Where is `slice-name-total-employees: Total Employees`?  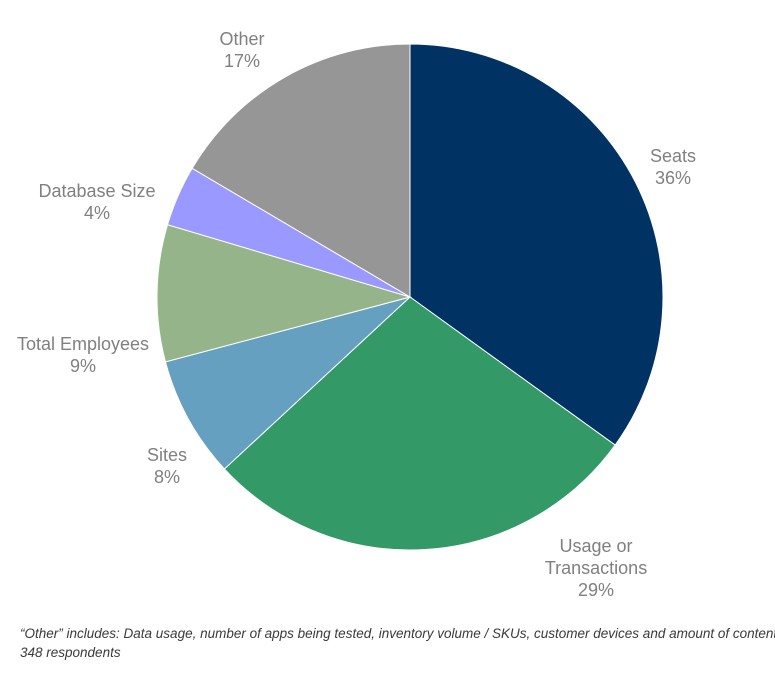
slice-name-total-employees: Total Employees is located at coordinates (83, 344).